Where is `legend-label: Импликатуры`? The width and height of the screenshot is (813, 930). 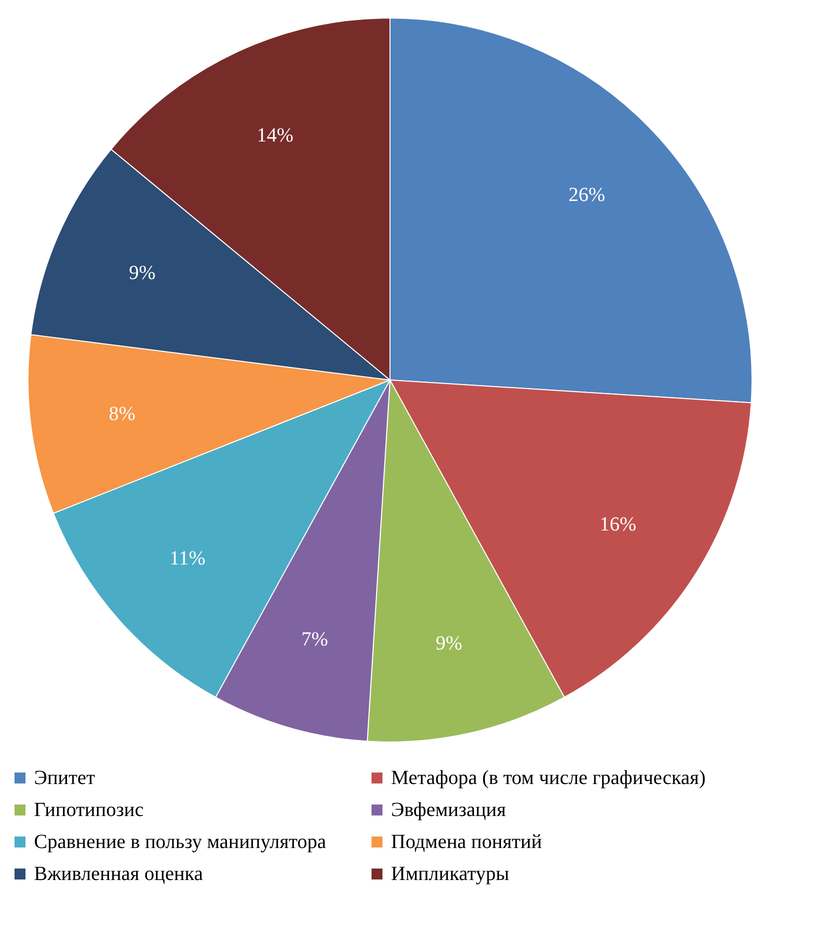 legend-label: Импликатуры is located at coordinates (450, 874).